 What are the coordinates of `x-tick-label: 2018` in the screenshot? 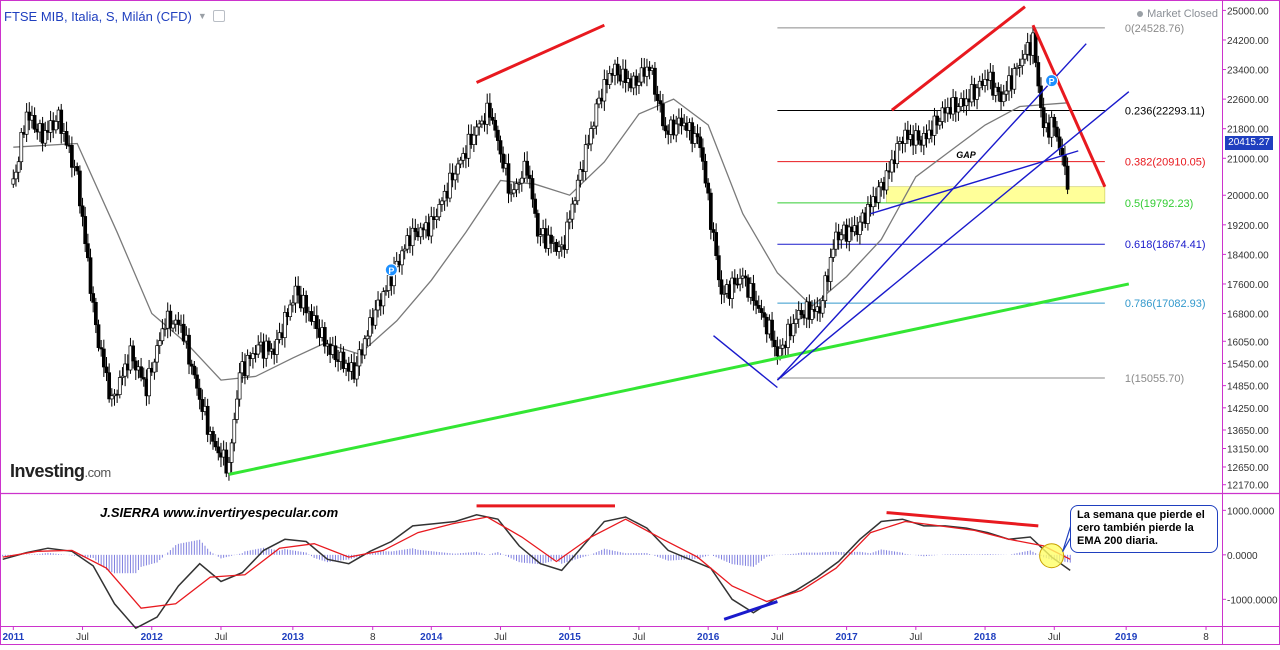 It's located at (985, 637).